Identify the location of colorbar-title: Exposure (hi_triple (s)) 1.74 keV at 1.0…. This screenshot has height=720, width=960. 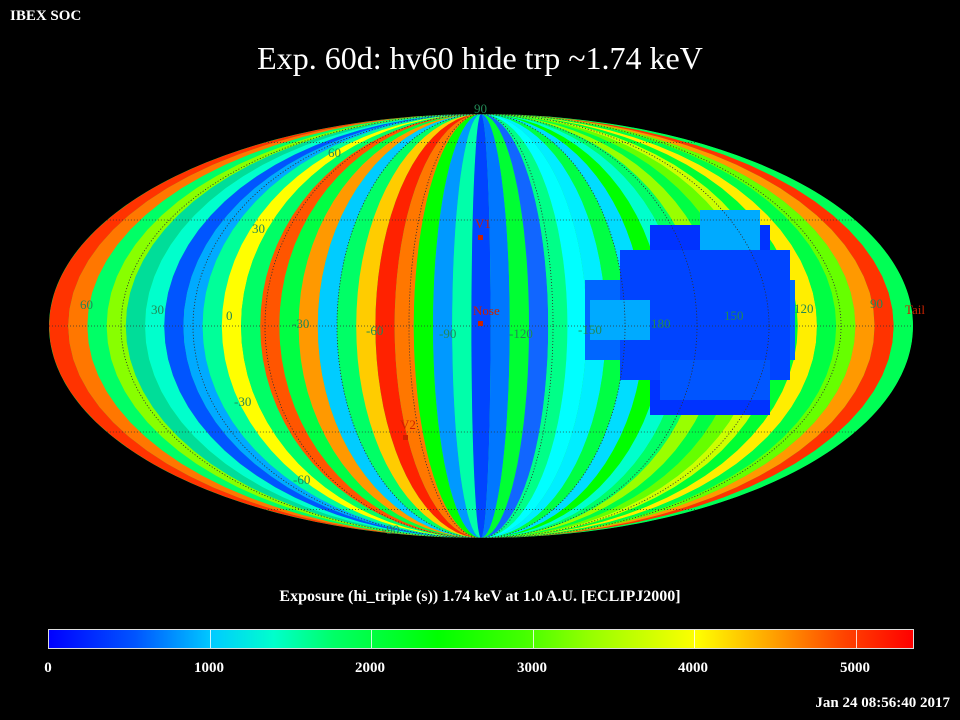
(480, 596).